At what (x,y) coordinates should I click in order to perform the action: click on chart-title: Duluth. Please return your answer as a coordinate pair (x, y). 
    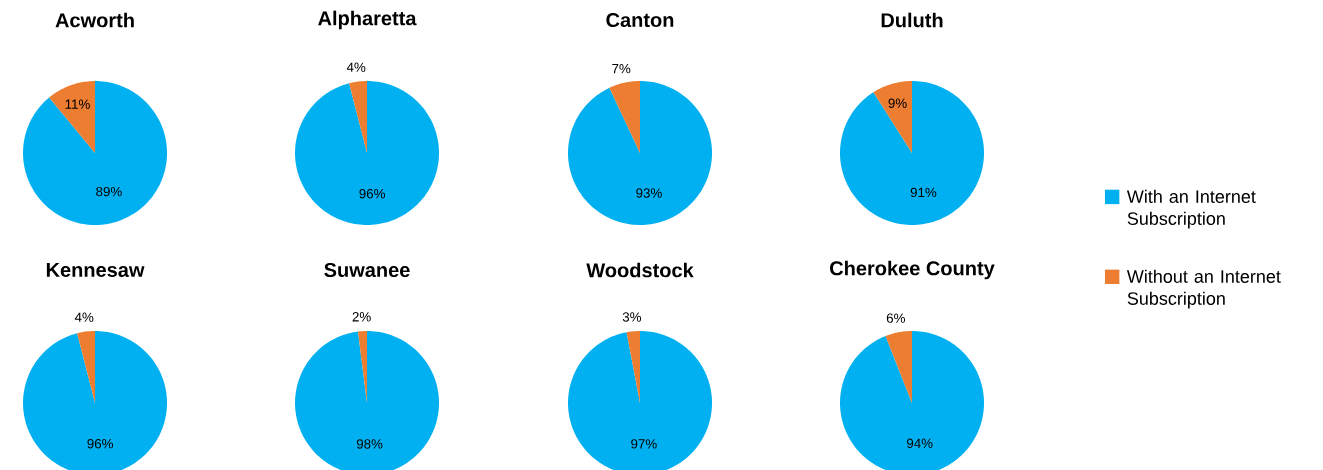
    Looking at the image, I should click on (912, 20).